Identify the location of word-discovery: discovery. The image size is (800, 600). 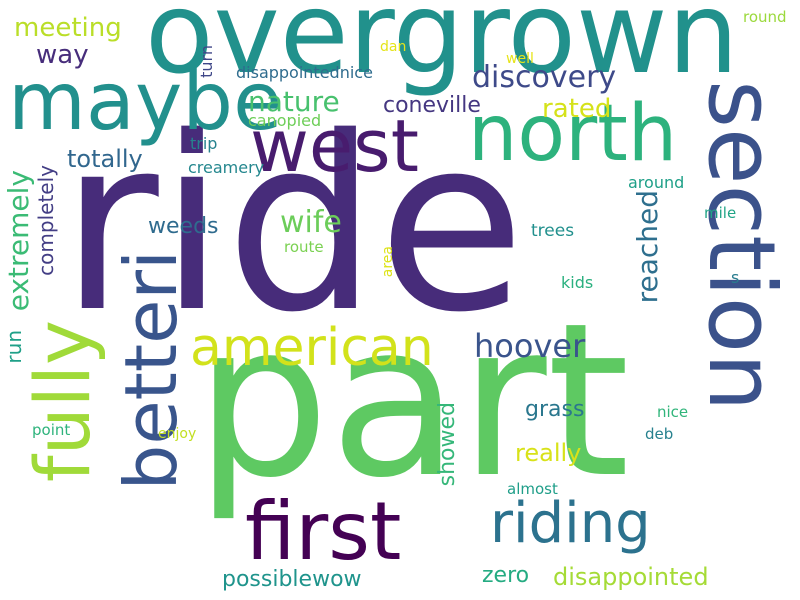
(544, 77).